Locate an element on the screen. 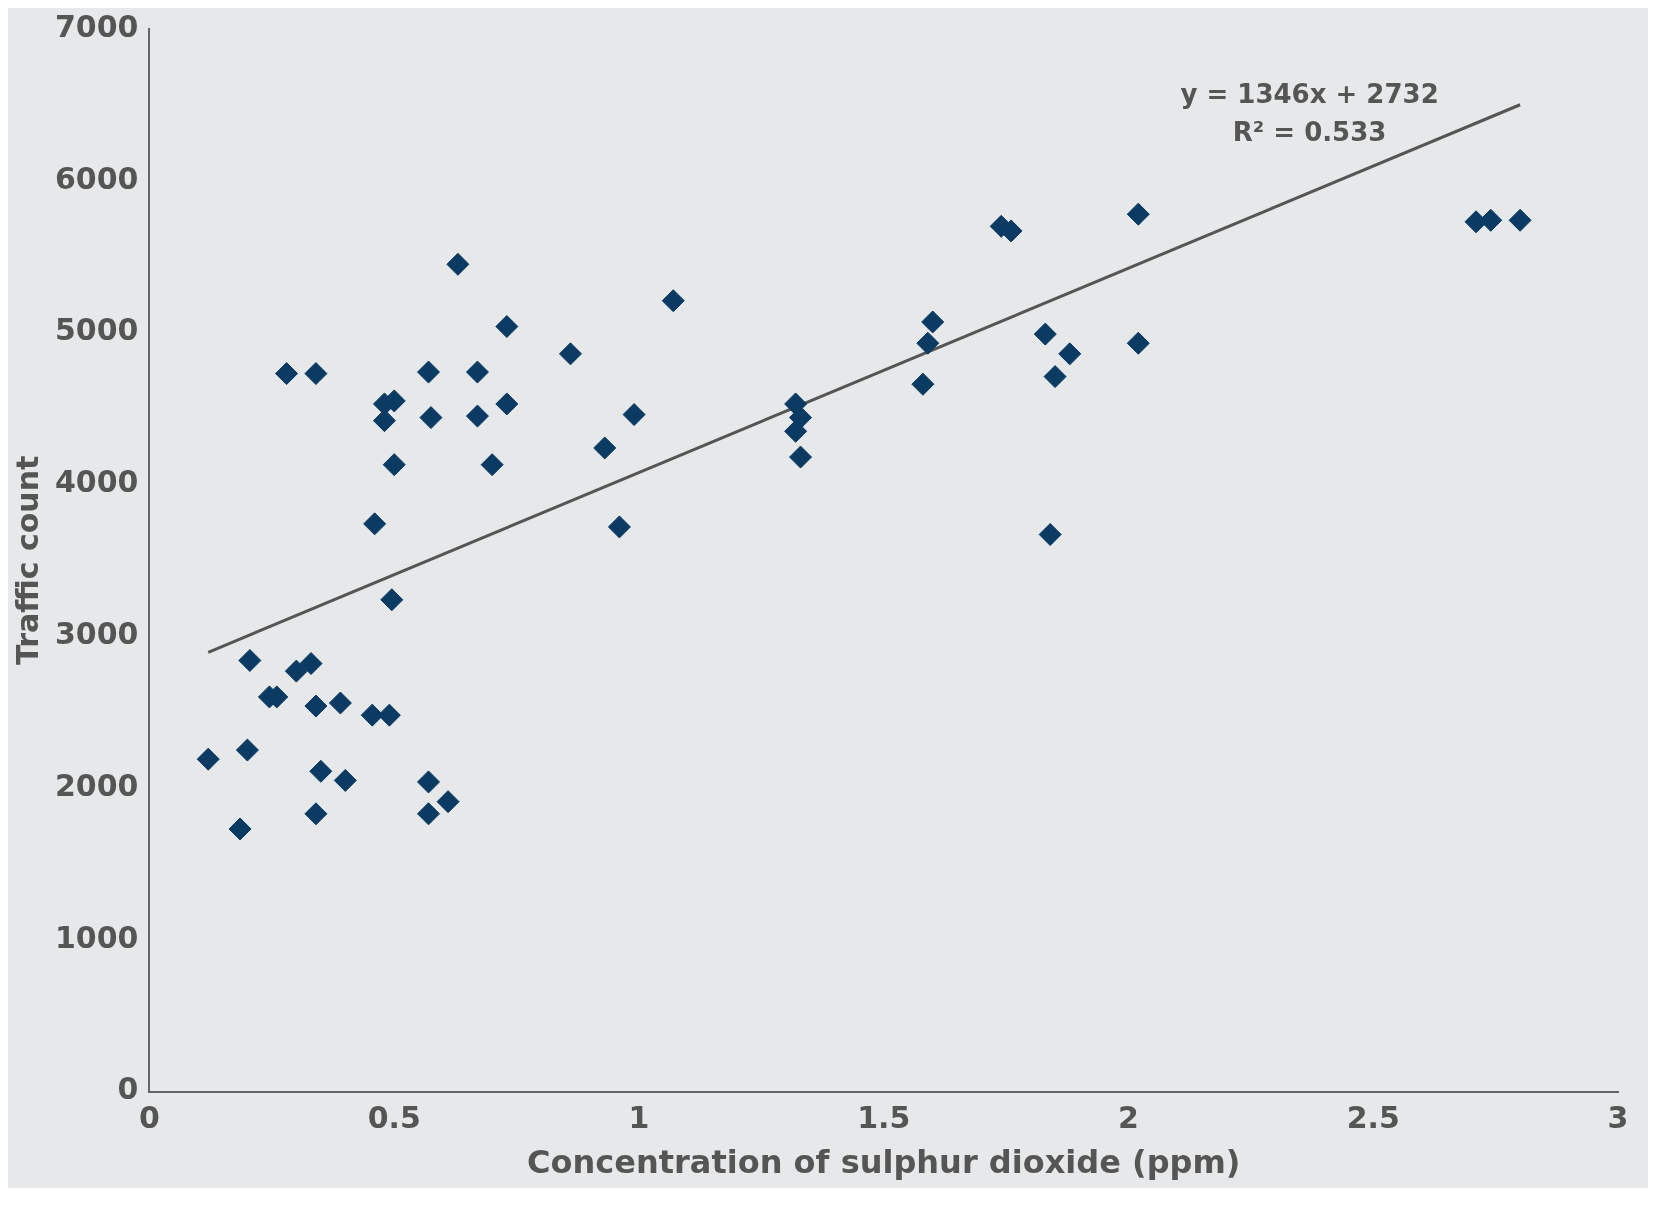  x-axis-title: Concentration of sulphur dioxide (ppm) is located at coordinates (884, 1162).